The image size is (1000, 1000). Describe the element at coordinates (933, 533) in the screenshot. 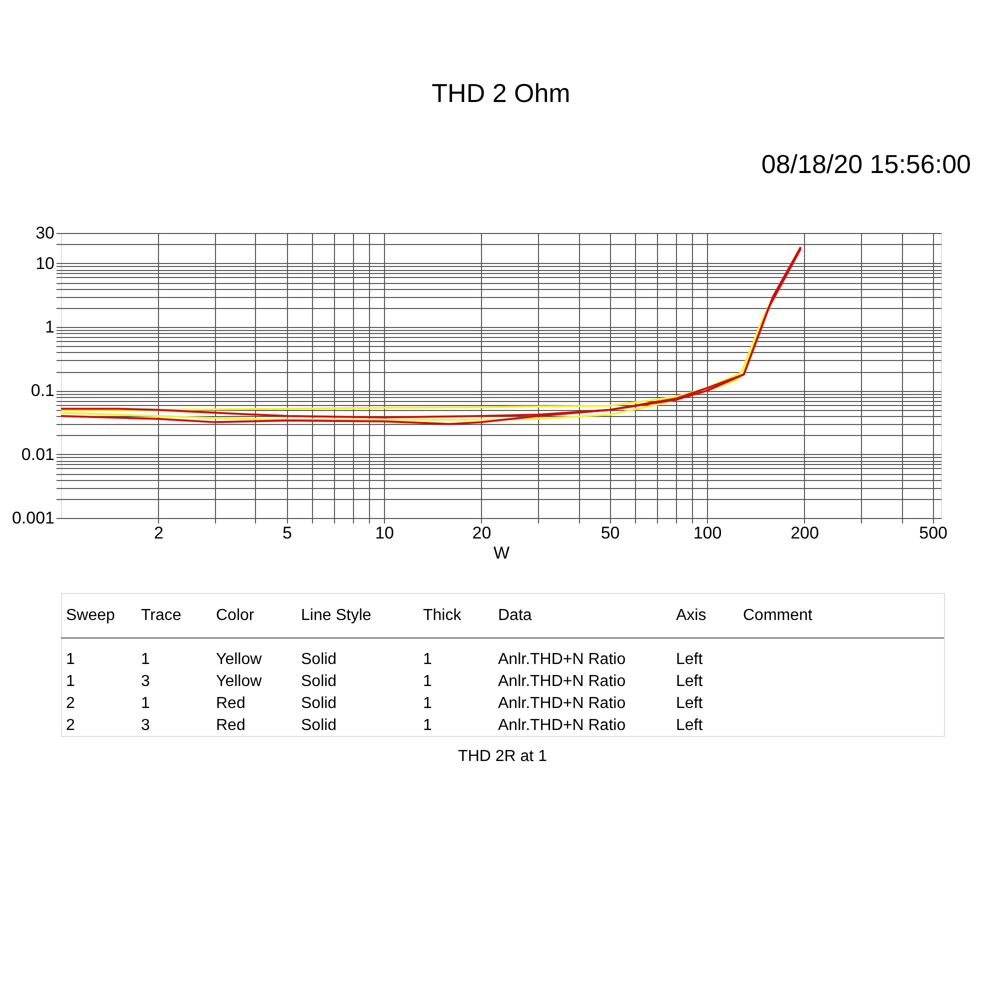

I see `x-tick-label: 500` at that location.